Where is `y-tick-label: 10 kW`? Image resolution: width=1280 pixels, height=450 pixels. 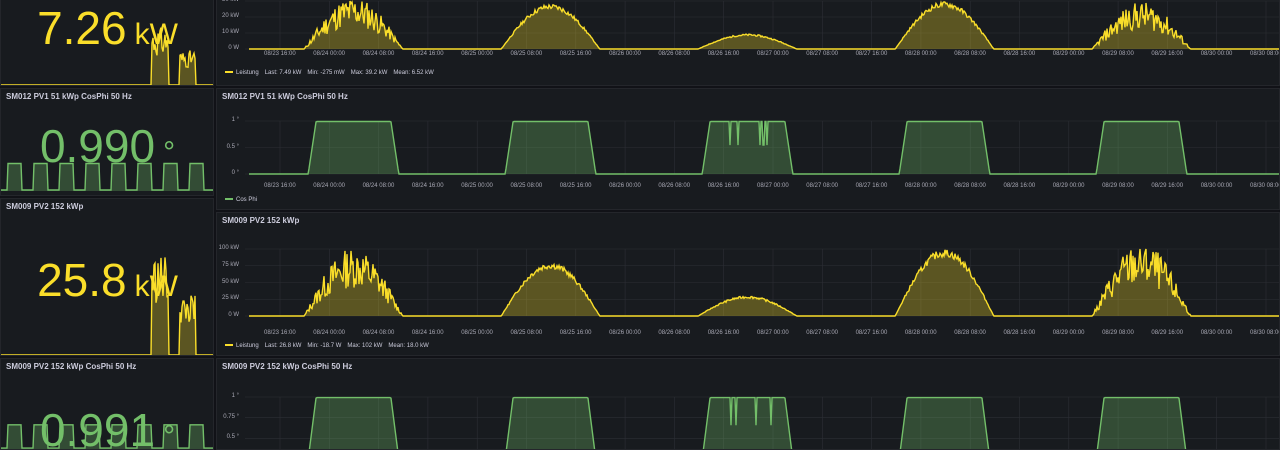 y-tick-label: 10 kW is located at coordinates (230, 32).